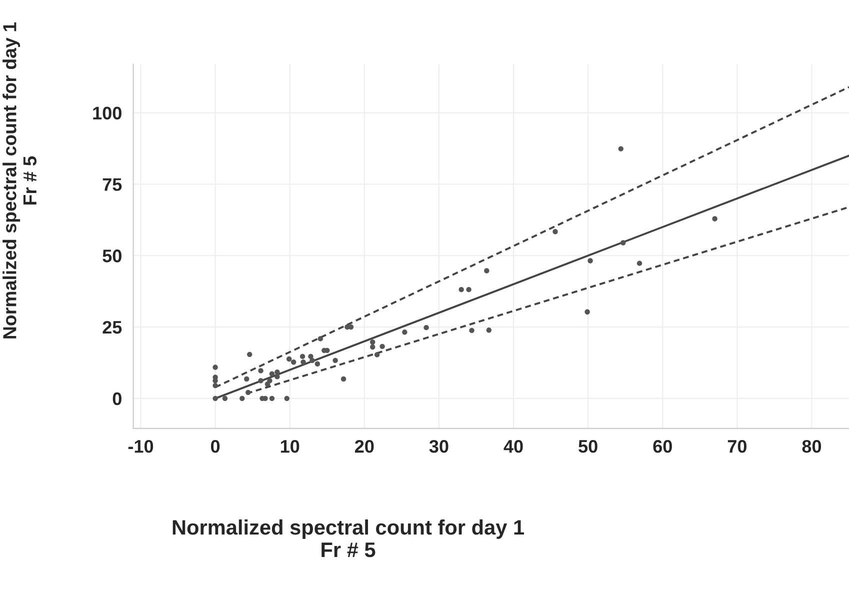 The width and height of the screenshot is (849, 612). Describe the element at coordinates (141, 446) in the screenshot. I see `x-tick-label: -10` at that location.